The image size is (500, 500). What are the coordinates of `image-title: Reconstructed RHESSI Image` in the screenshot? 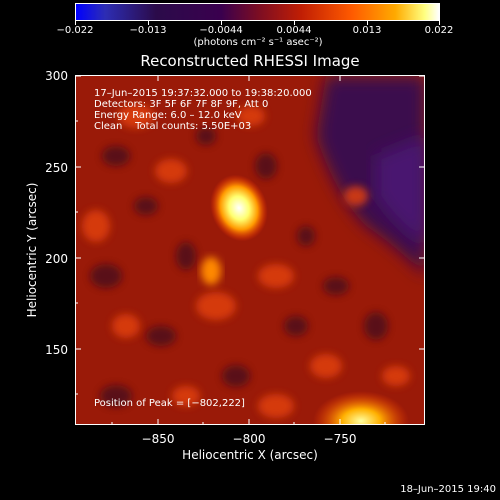 It's located at (250, 61).